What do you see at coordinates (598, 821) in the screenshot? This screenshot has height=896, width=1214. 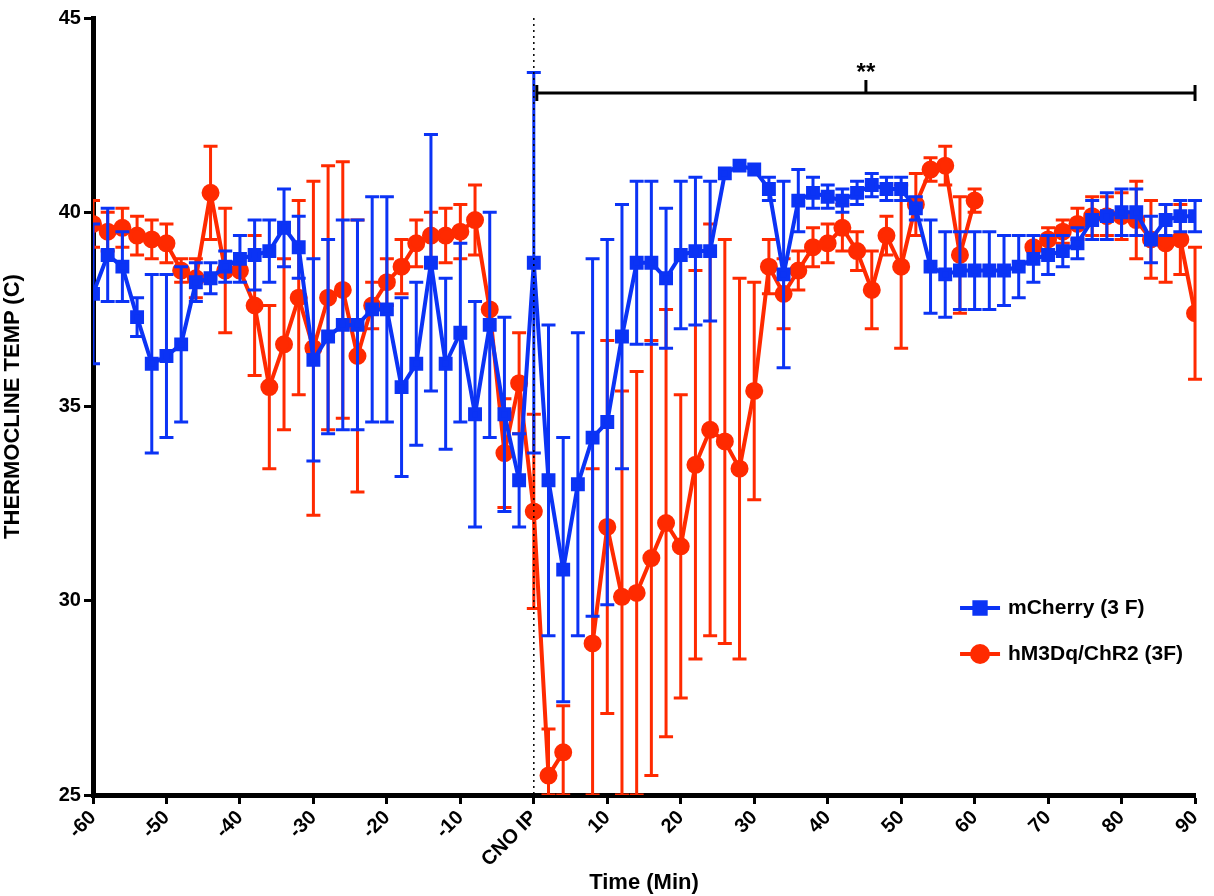 I see `x-tick-label: 10` at bounding box center [598, 821].